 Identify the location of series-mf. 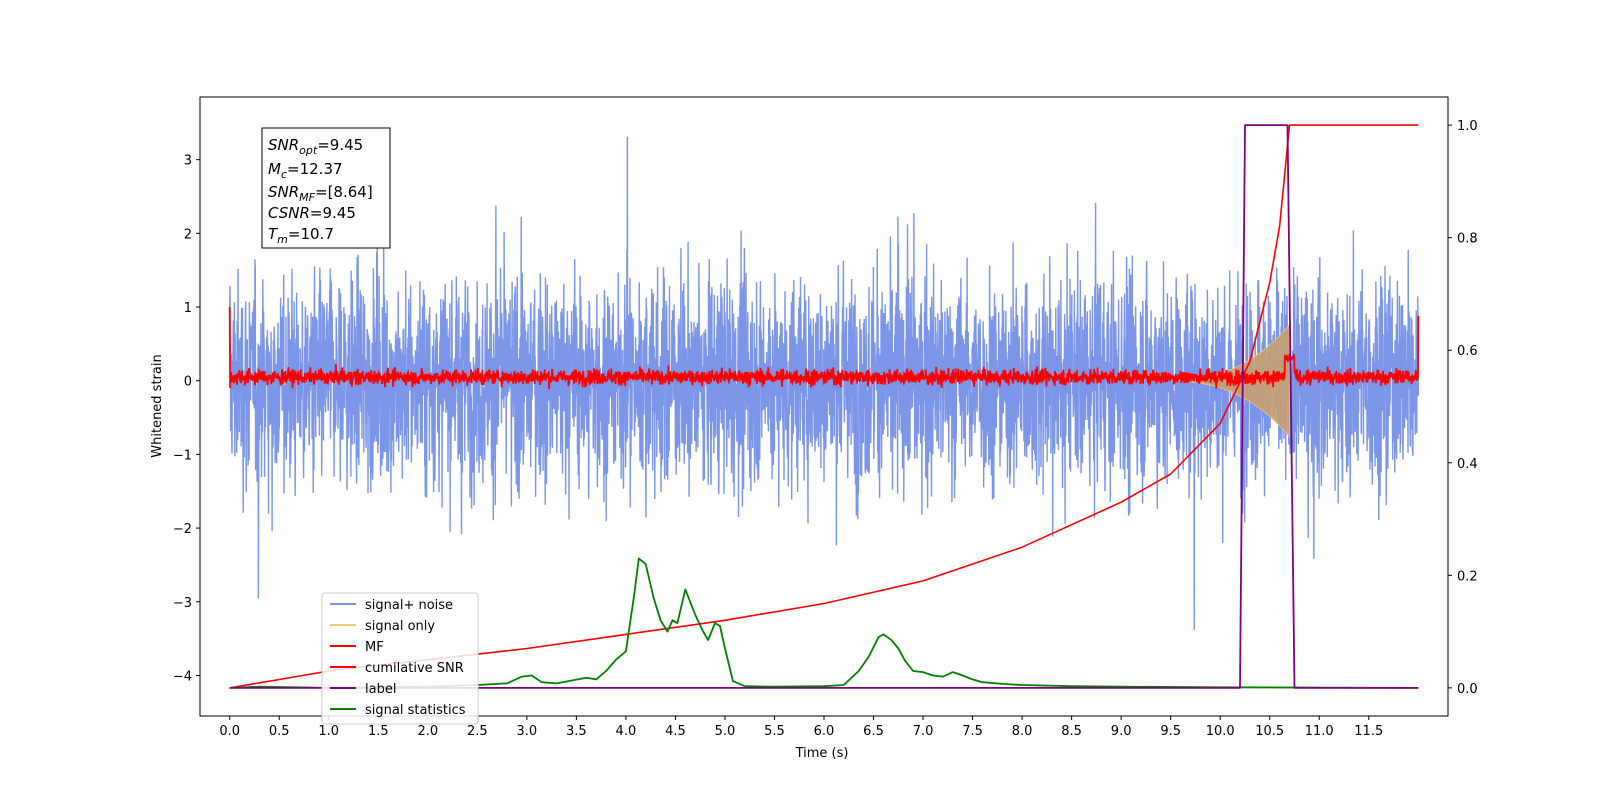
(824, 348).